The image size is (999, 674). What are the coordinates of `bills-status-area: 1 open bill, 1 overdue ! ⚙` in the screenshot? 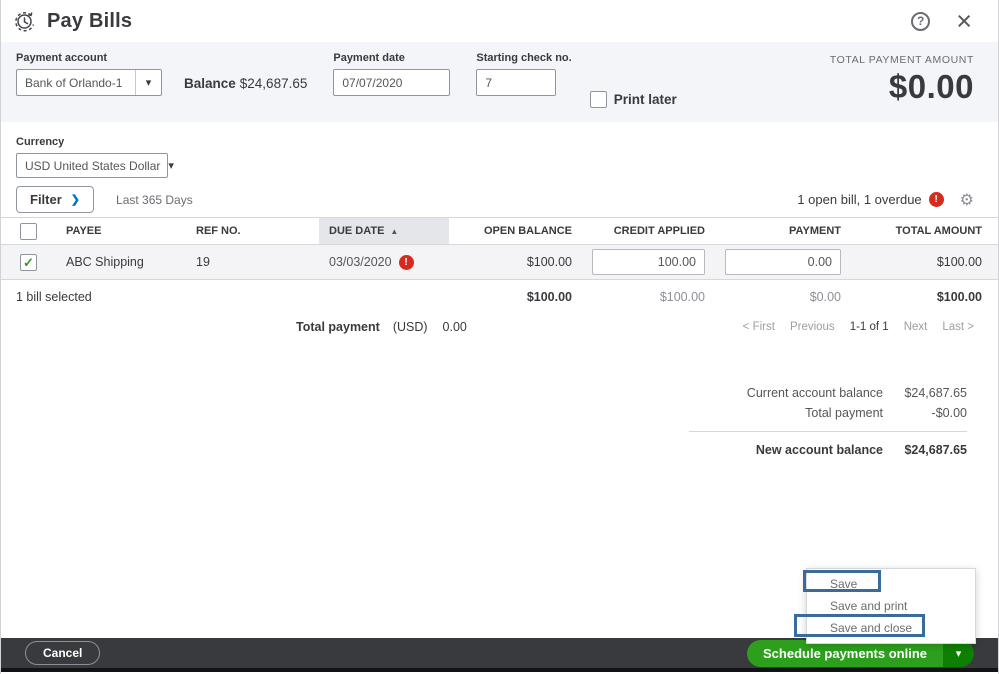 It's located at (885, 199).